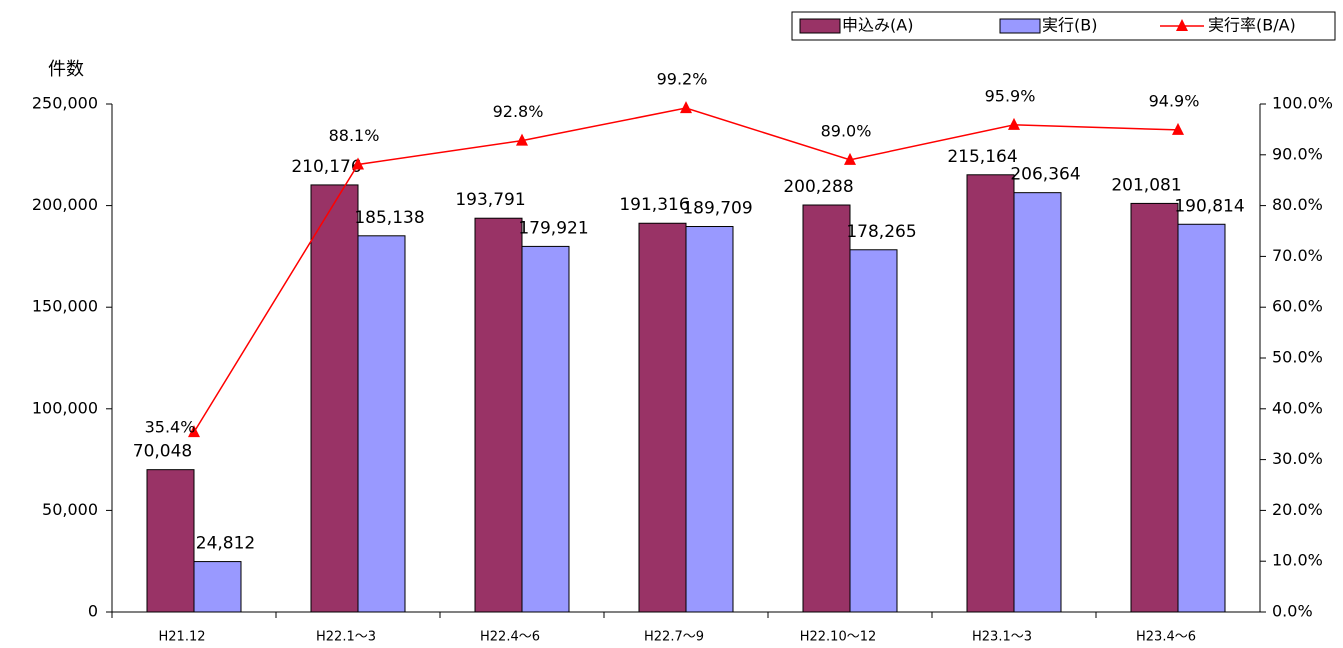 The height and width of the screenshot is (648, 1343). Describe the element at coordinates (818, 187) in the screenshot. I see `data-label: 200,288` at that location.